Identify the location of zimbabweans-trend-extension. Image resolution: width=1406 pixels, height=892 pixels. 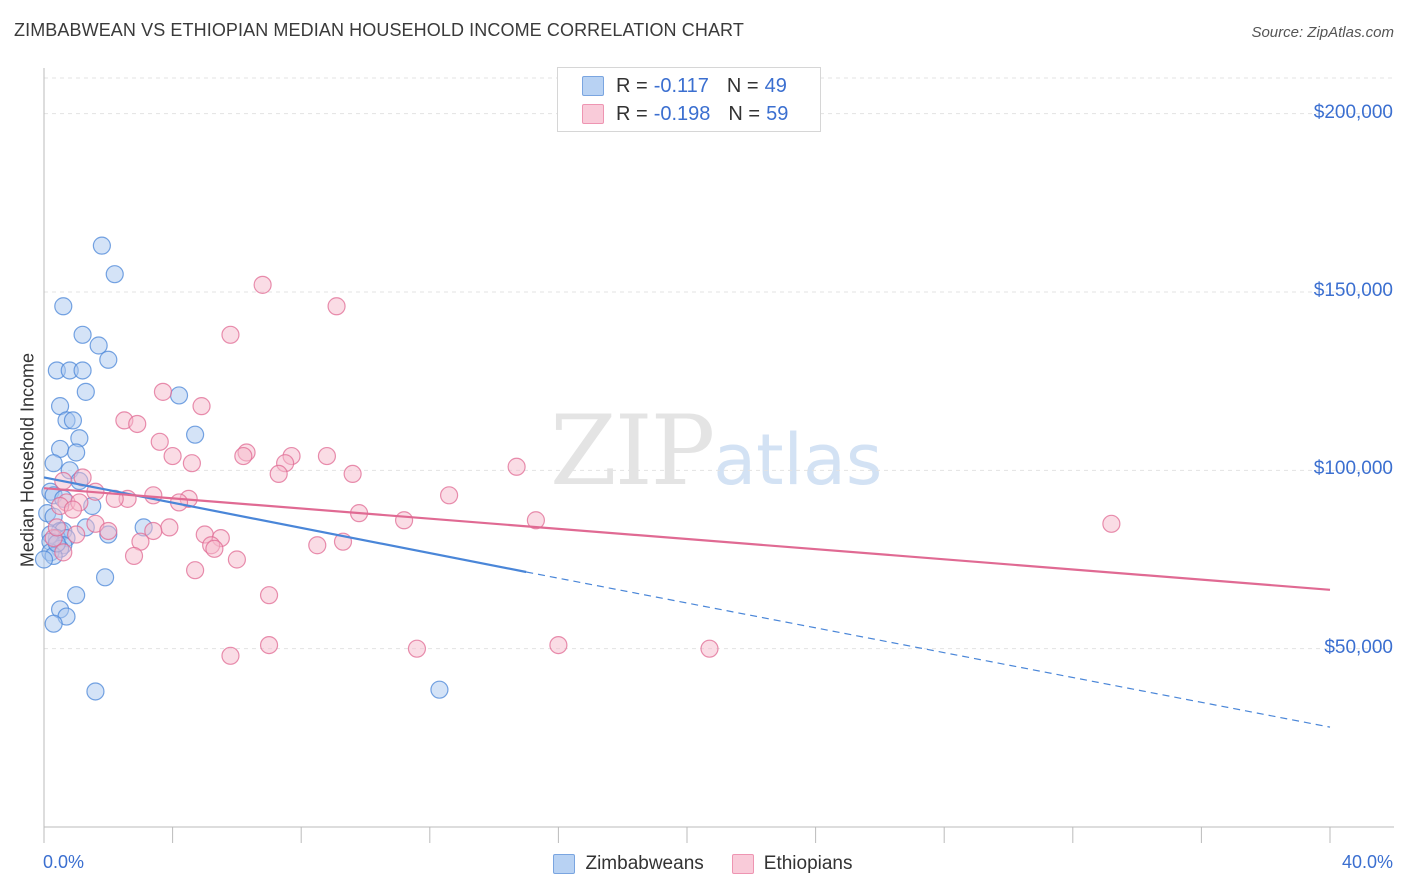
(928, 649).